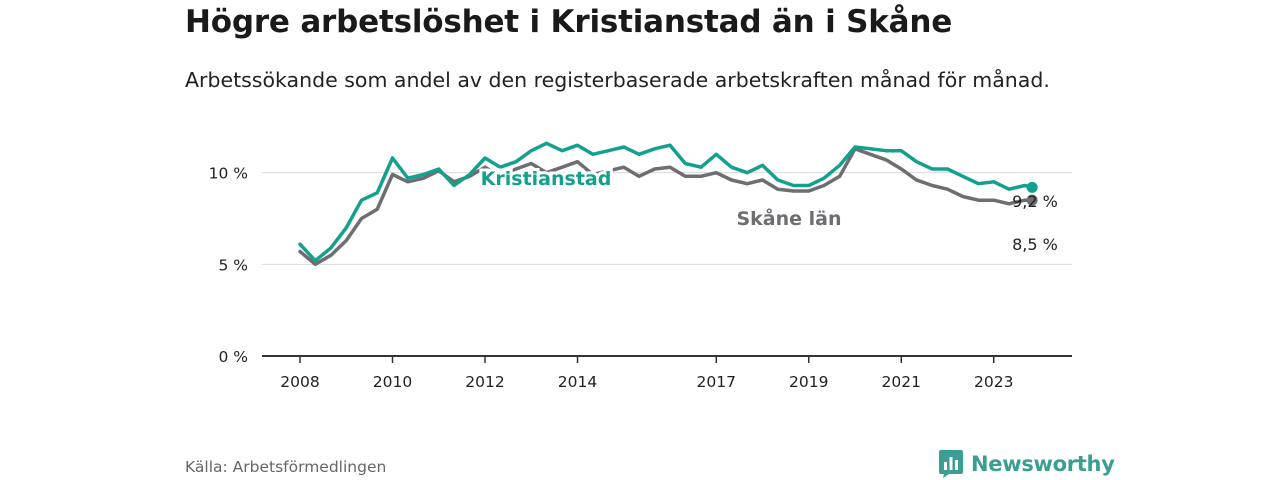 The image size is (1280, 480). Describe the element at coordinates (392, 382) in the screenshot. I see `x-tick-label: 2010` at that location.